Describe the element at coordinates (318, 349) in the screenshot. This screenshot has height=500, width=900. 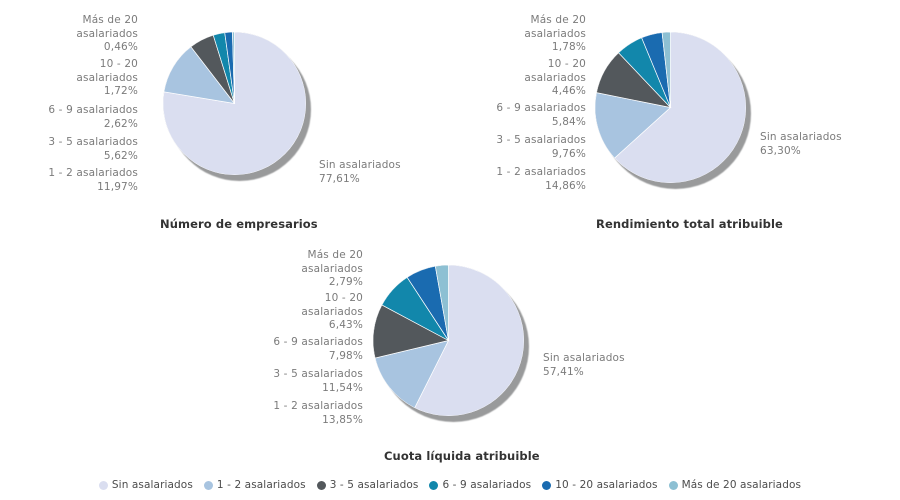
I see `callout-6-9-chart3: 6 - 9 asalariados 7,98%` at that location.